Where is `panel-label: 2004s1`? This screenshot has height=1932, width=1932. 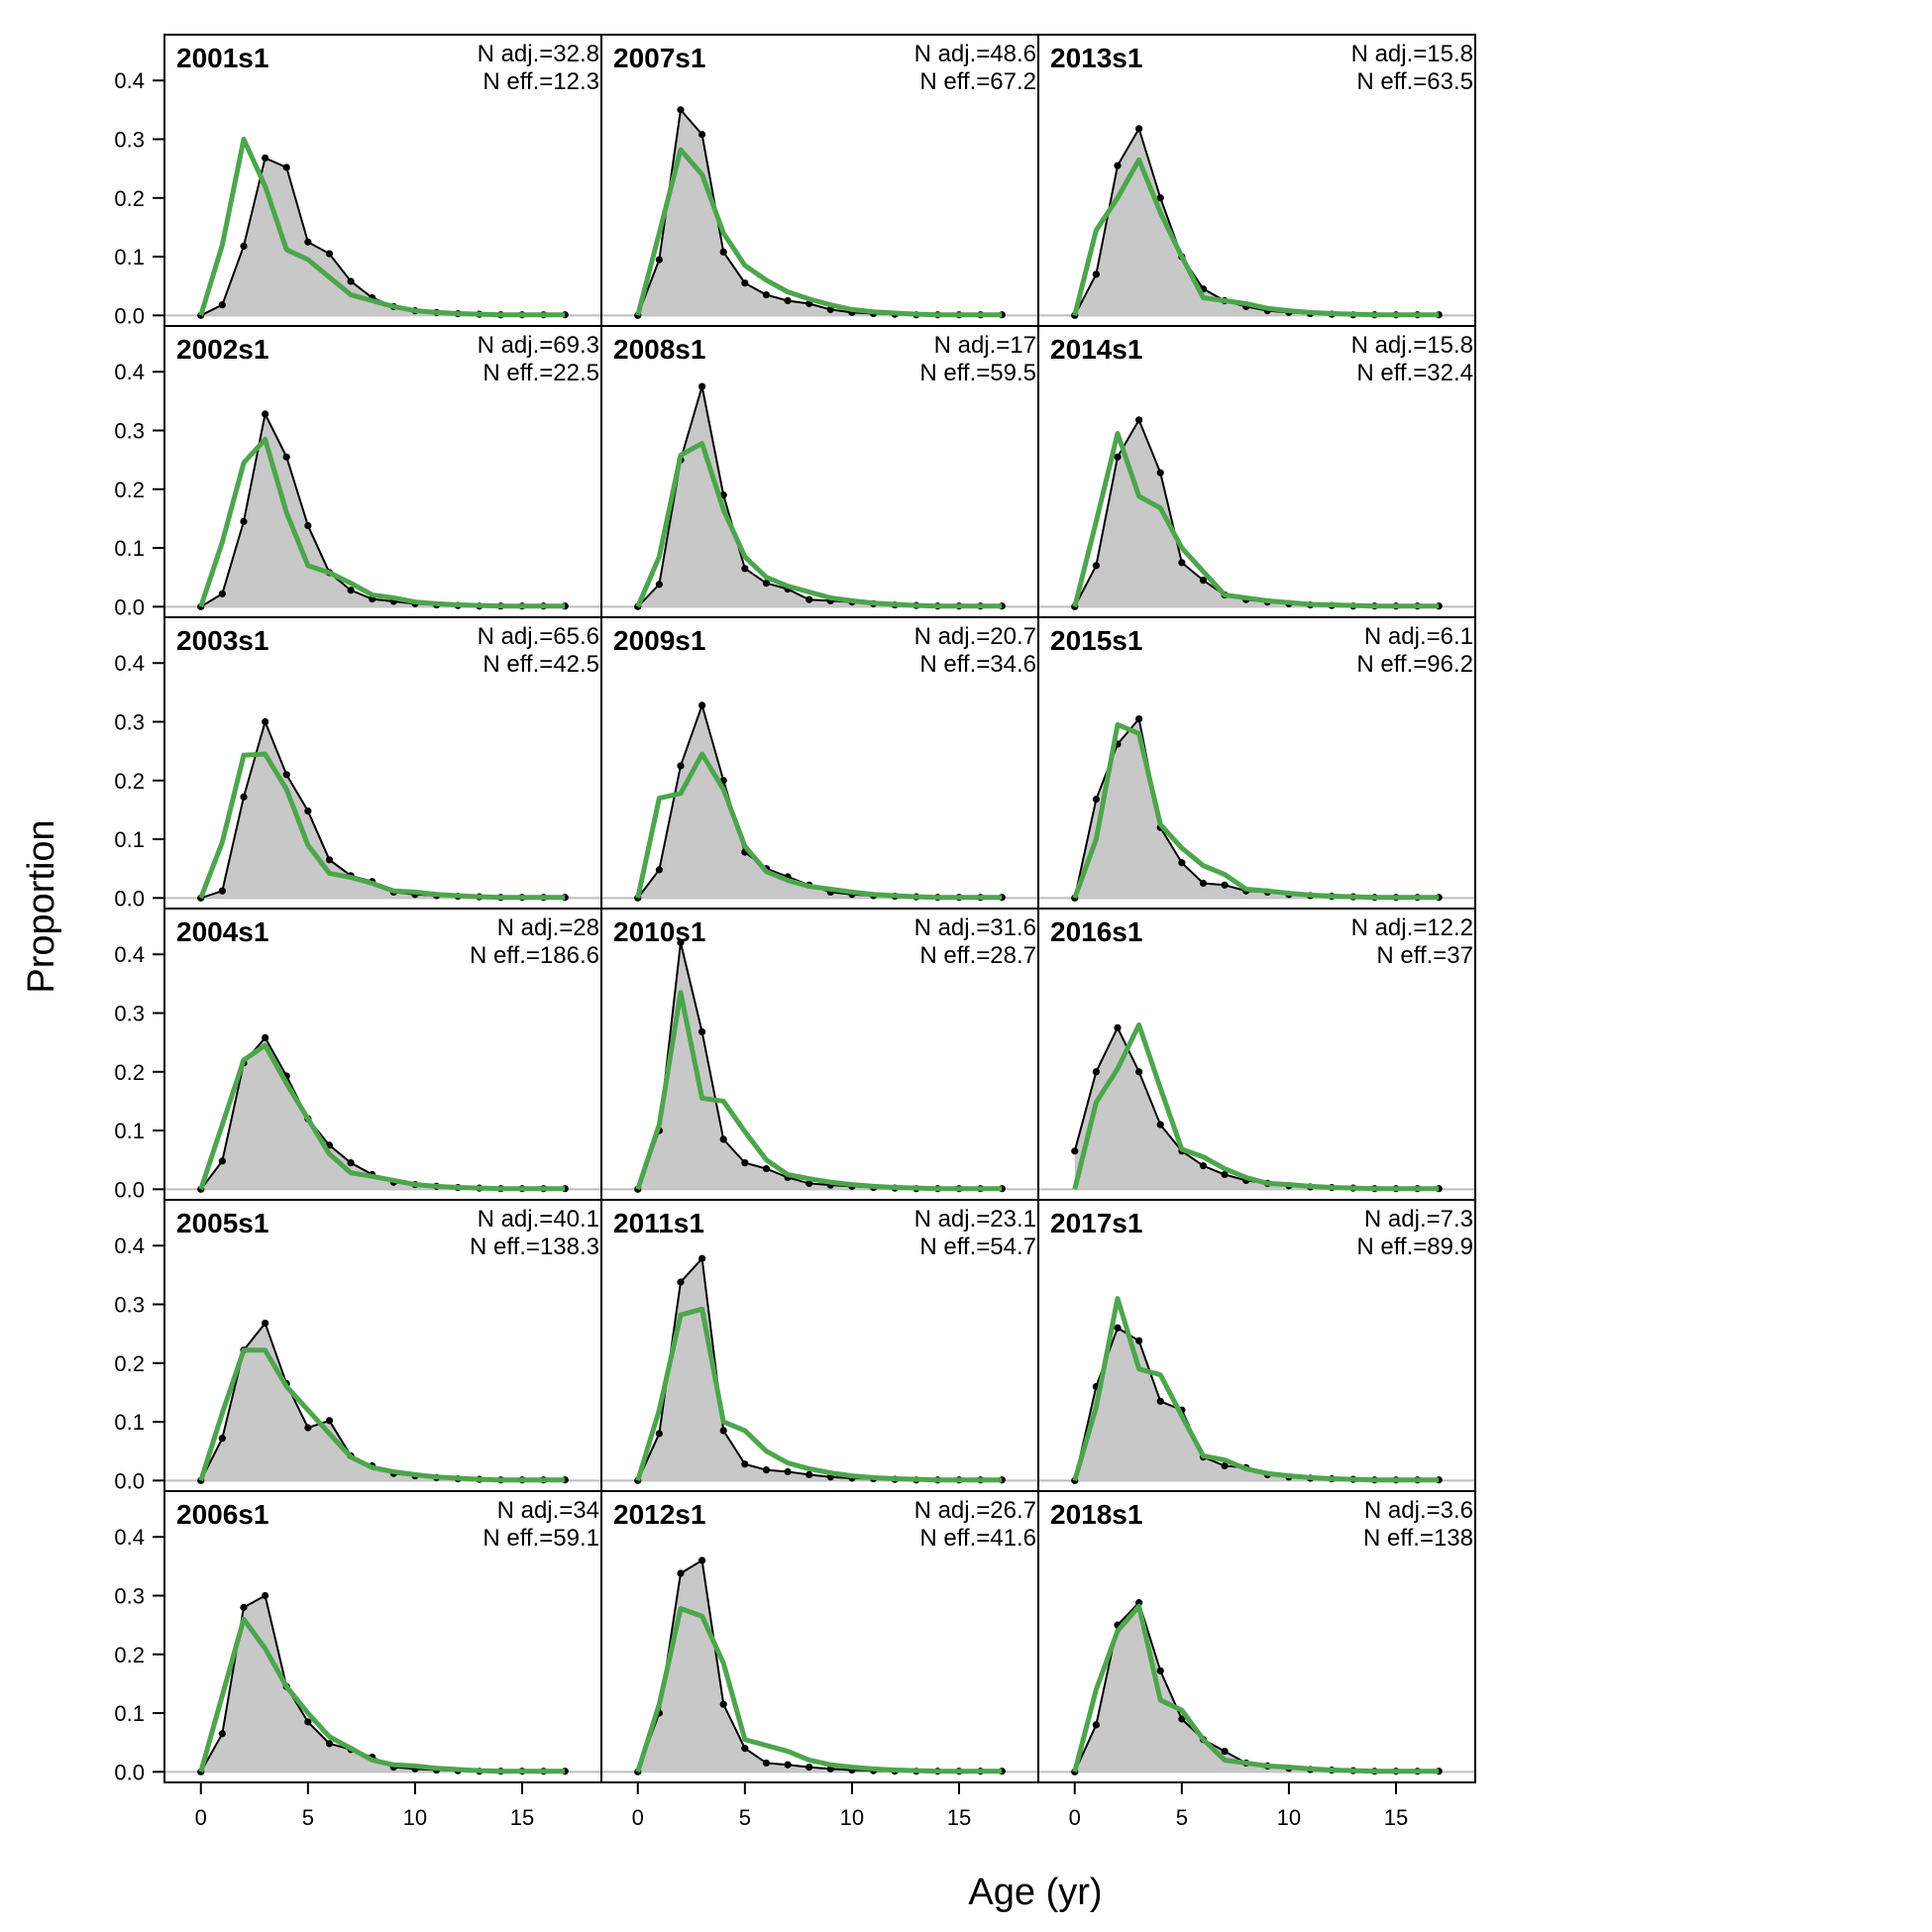
panel-label: 2004s1 is located at coordinates (222, 931).